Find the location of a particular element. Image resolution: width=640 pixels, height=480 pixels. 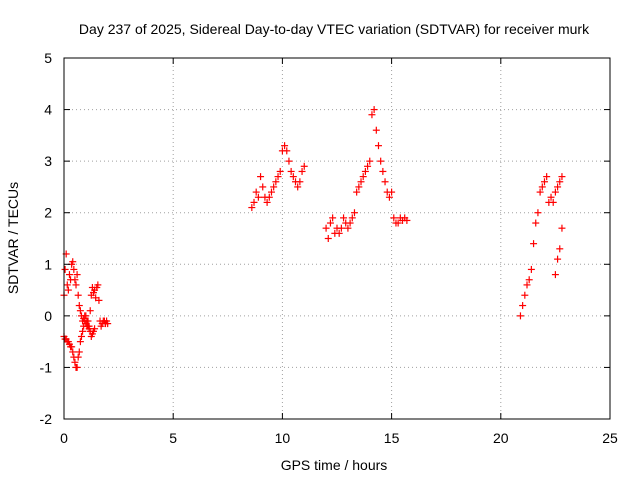

y-tick-label: 0 is located at coordinates (48, 316).